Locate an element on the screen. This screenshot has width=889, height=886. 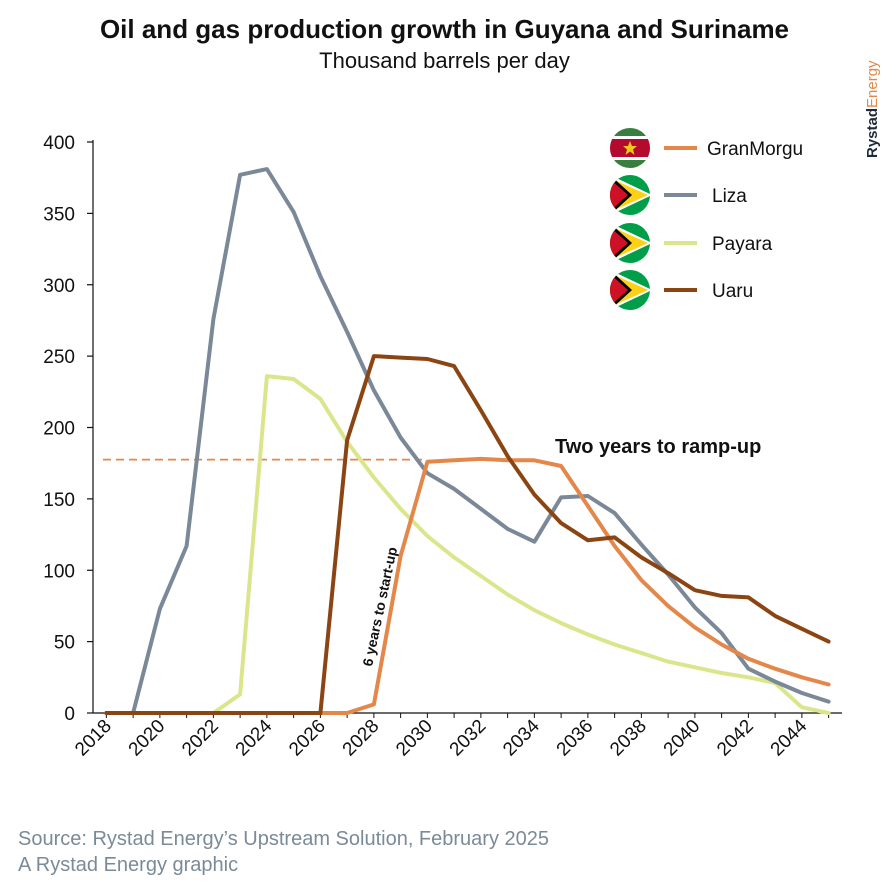
x-tick-label: 2020 is located at coordinates (147, 738).